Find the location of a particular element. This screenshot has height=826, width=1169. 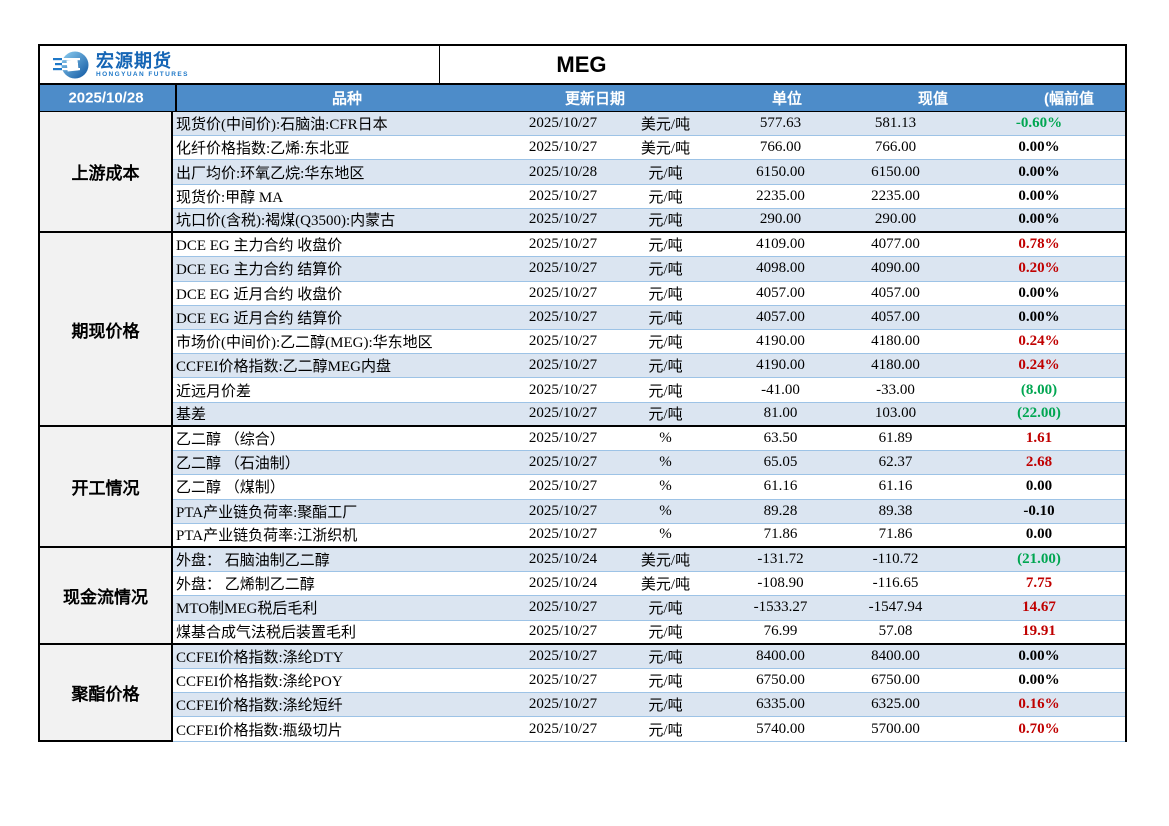

current-value-cell: -108.90 is located at coordinates (780, 583).